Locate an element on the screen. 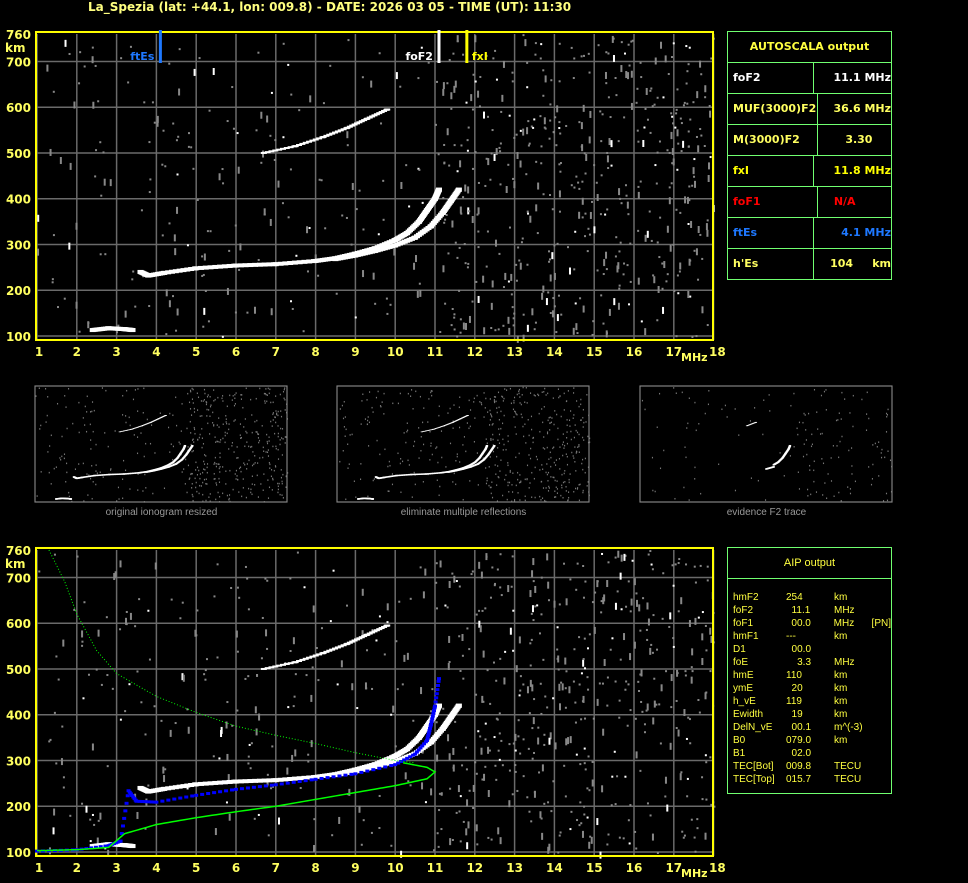  aip-cell: MHz is located at coordinates (844, 610).